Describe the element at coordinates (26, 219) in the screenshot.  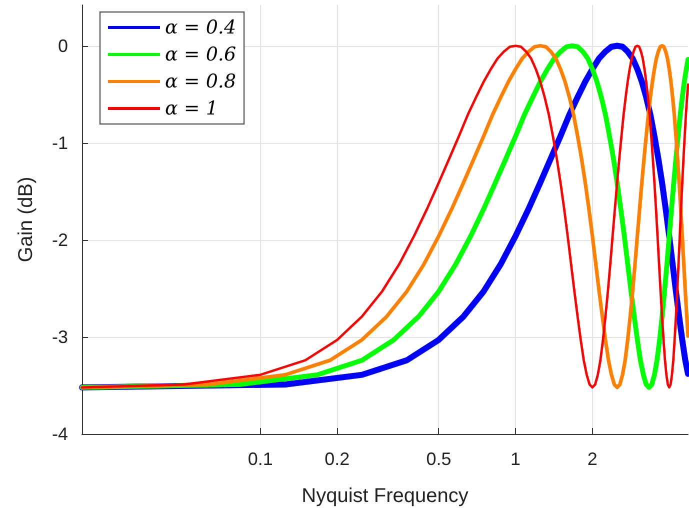
I see `y-axis-title: Gain (dB)` at that location.